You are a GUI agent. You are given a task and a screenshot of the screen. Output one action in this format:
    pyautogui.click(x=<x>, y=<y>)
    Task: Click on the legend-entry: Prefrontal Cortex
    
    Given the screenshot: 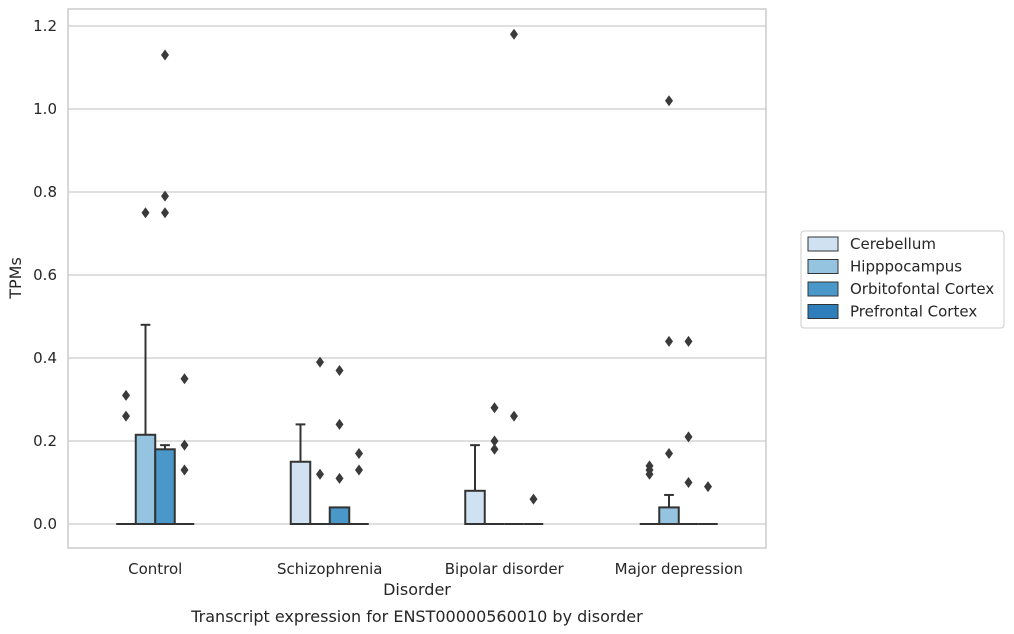 What is the action you would take?
    pyautogui.click(x=913, y=312)
    